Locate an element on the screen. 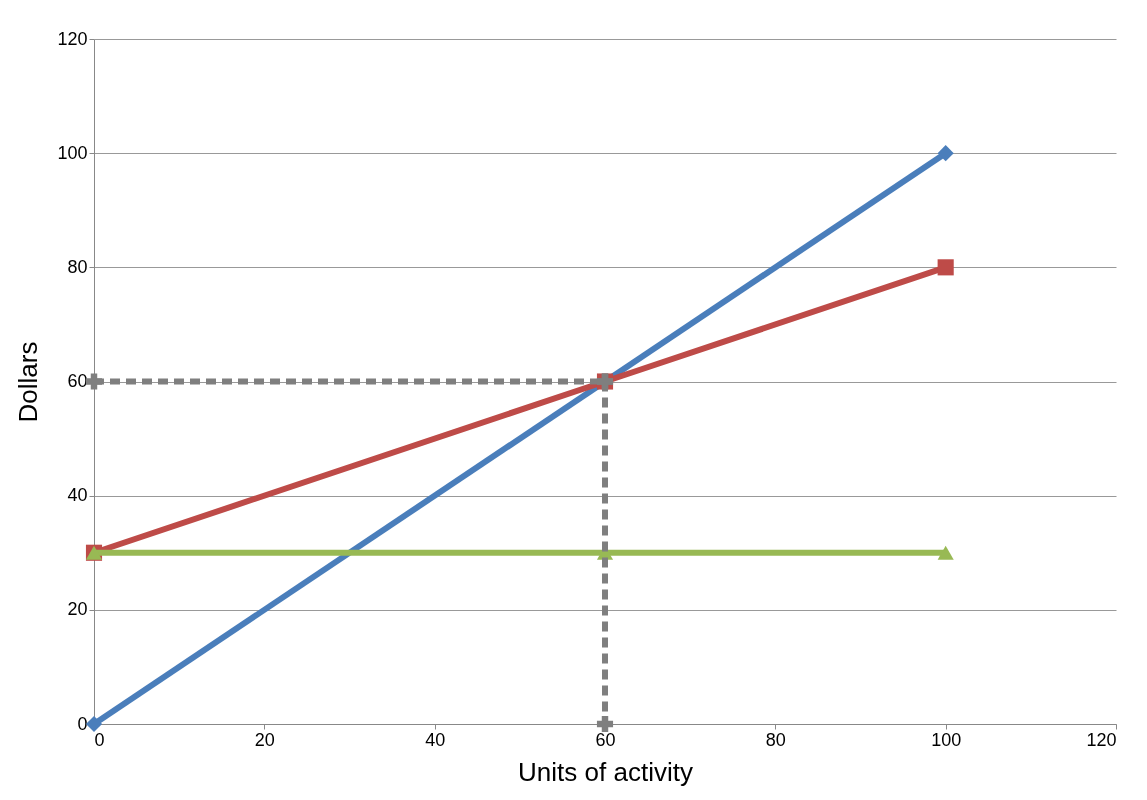 This screenshot has width=1147, height=800. x-axis-title: Units of activity is located at coordinates (605, 771).